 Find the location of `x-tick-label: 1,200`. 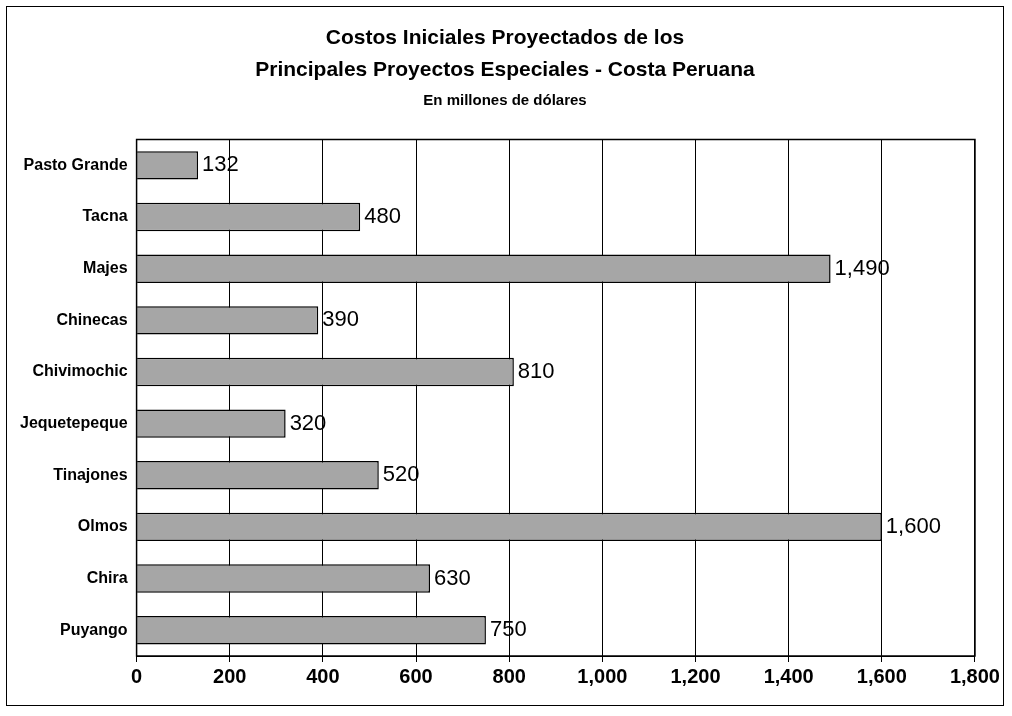

x-tick-label: 1,200 is located at coordinates (695, 675).